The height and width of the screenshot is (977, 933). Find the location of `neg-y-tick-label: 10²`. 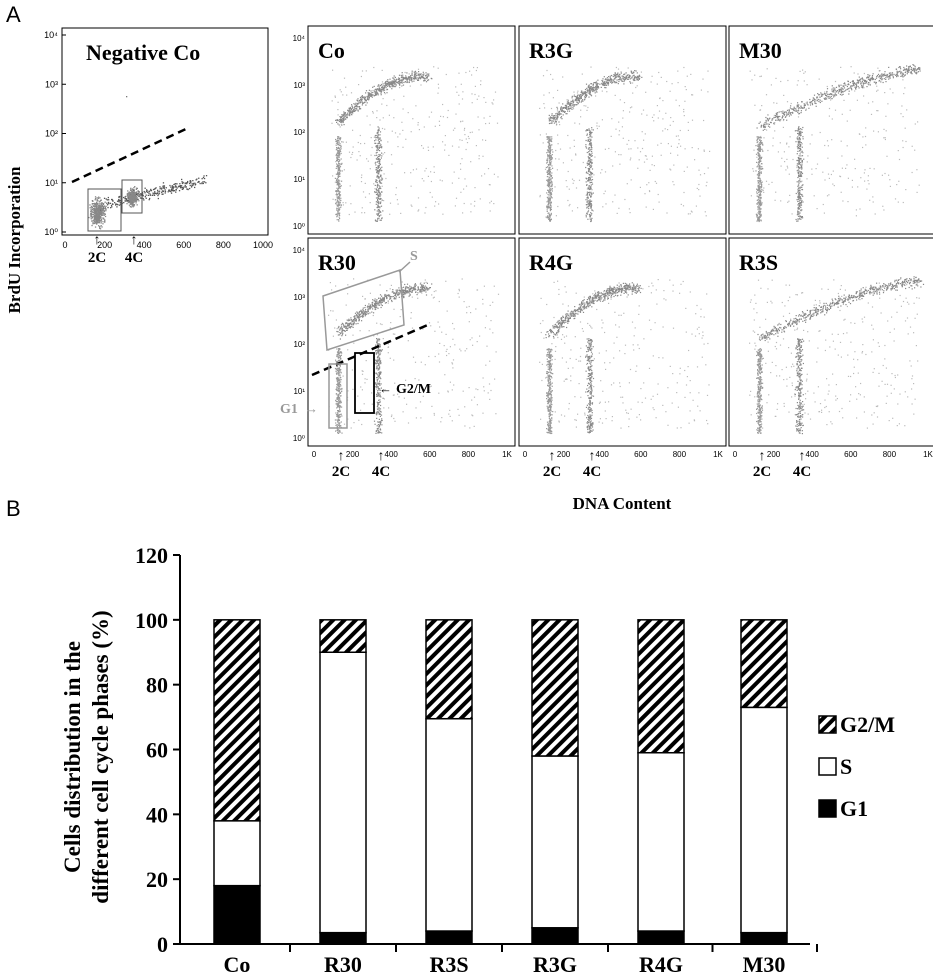

neg-y-tick-label: 10² is located at coordinates (51, 134).